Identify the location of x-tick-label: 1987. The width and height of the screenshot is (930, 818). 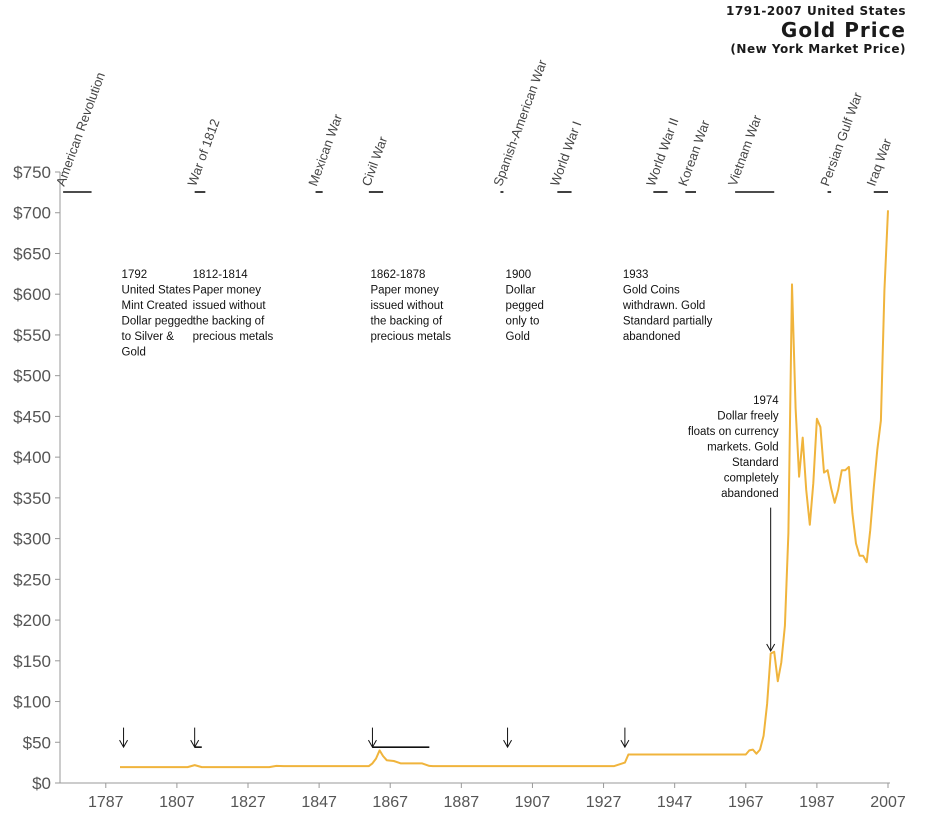
(817, 802).